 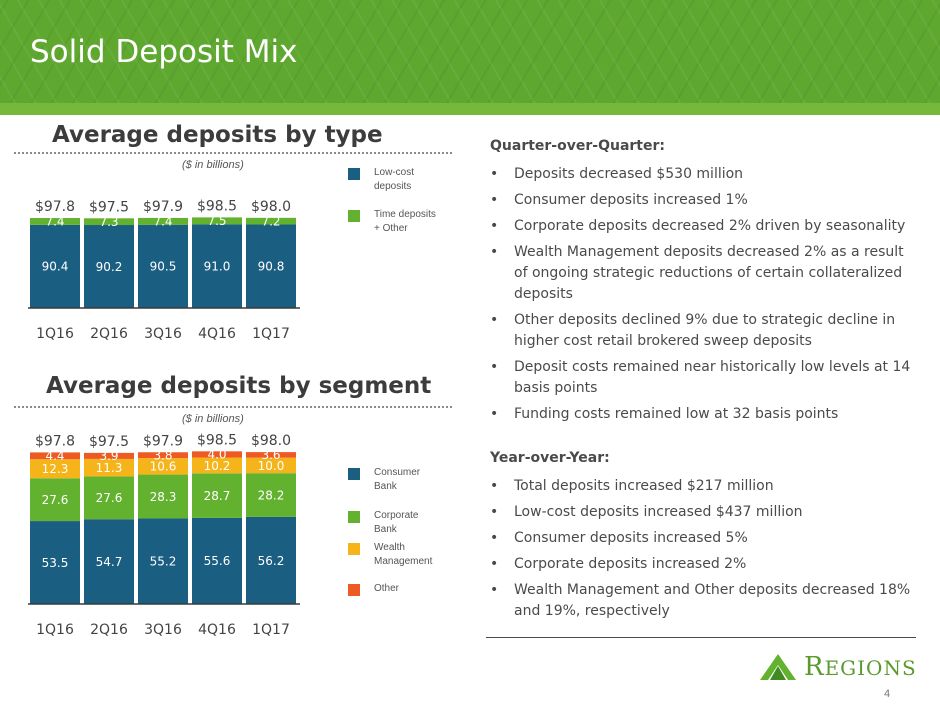 I want to click on qoq-bullet-1: • Deposits decreased $530 million, so click(x=705, y=174).